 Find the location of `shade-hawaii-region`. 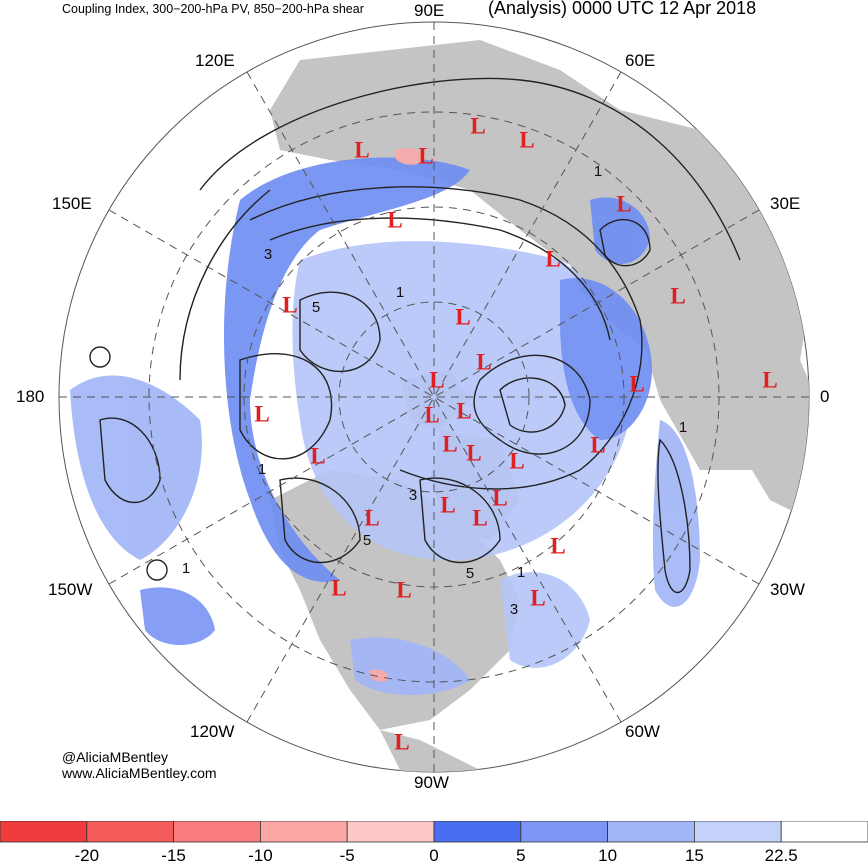

shade-hawaii-region is located at coordinates (177, 616).